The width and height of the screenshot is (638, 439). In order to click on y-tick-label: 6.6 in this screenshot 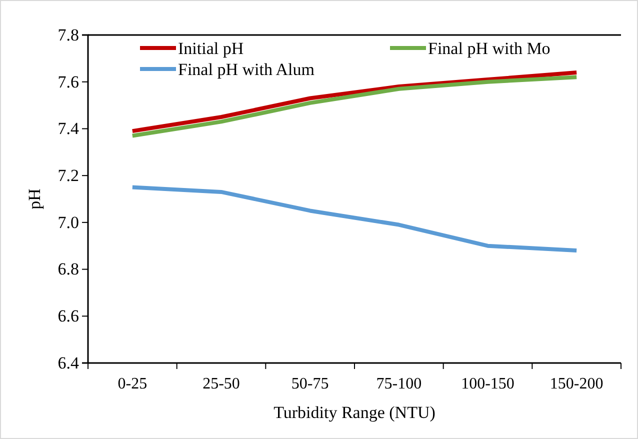, I will do `click(68, 316)`.